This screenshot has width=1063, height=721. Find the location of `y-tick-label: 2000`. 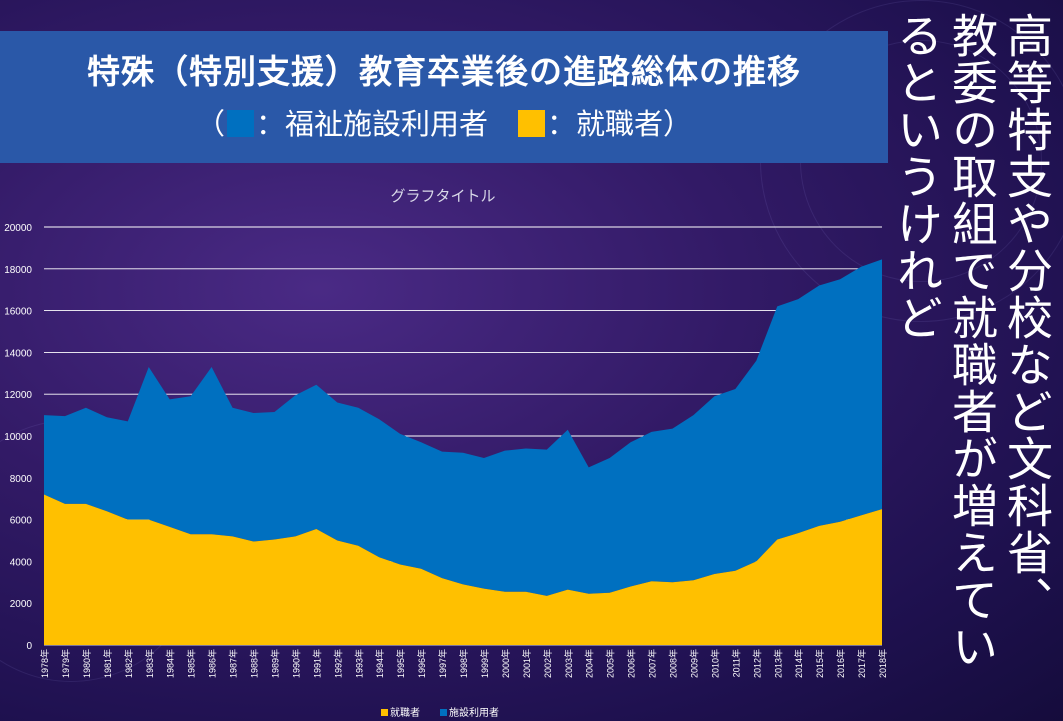

y-tick-label: 2000 is located at coordinates (21, 604).